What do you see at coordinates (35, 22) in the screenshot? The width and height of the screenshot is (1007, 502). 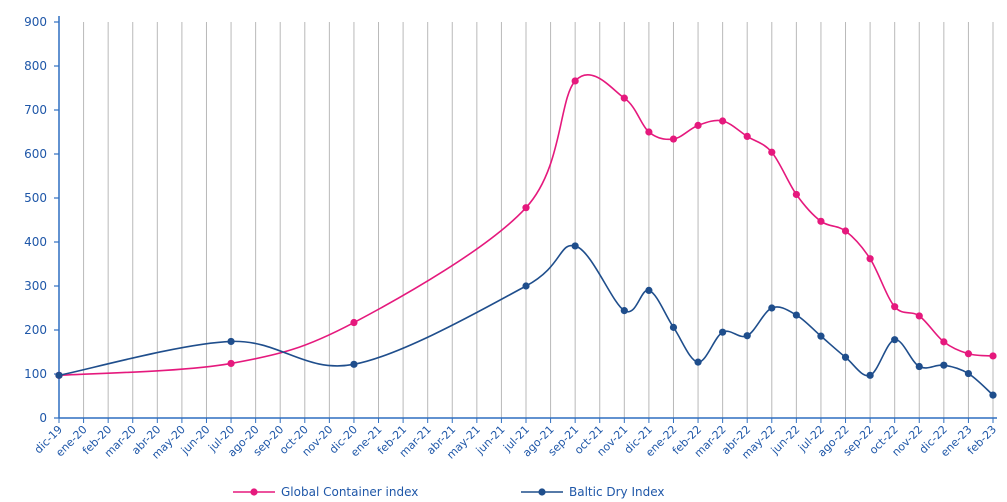 I see `y-tick-label: 900` at bounding box center [35, 22].